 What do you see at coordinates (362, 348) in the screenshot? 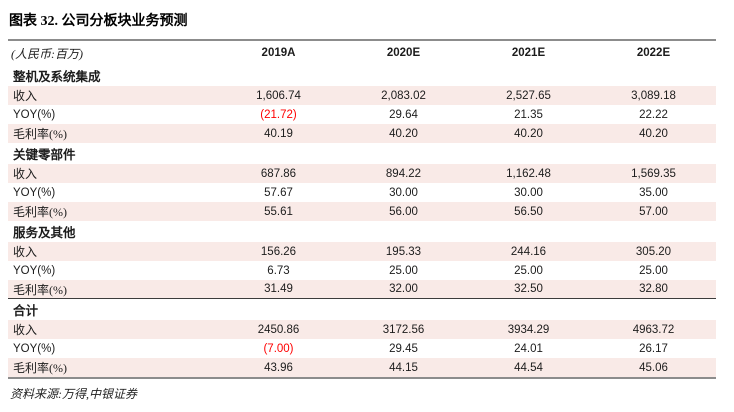
I see `table-row: YOY(%) (7.00) 29.45 24.01 26.17` at bounding box center [362, 348].